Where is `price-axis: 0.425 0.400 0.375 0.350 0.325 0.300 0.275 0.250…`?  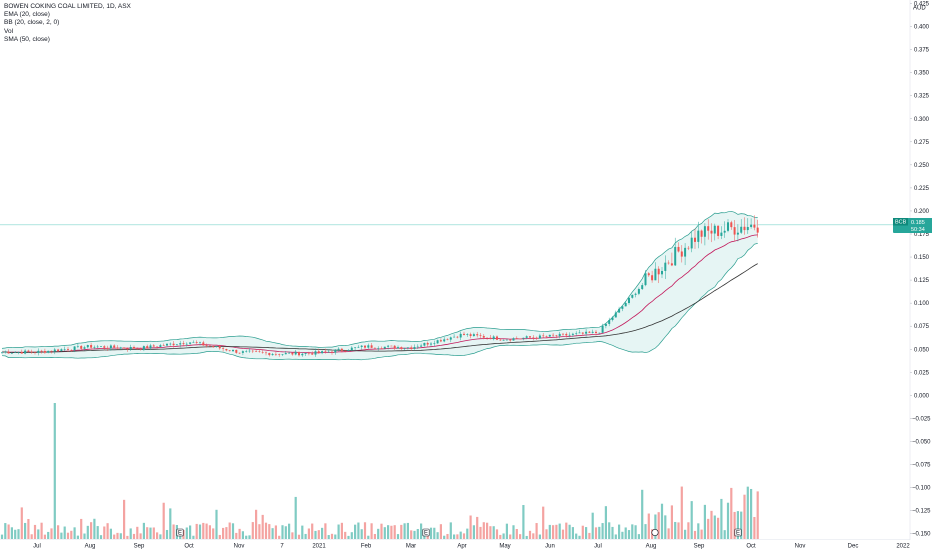 price-axis: 0.425 0.400 0.375 0.350 0.325 0.300 0.275 0.250… is located at coordinates (920, 270).